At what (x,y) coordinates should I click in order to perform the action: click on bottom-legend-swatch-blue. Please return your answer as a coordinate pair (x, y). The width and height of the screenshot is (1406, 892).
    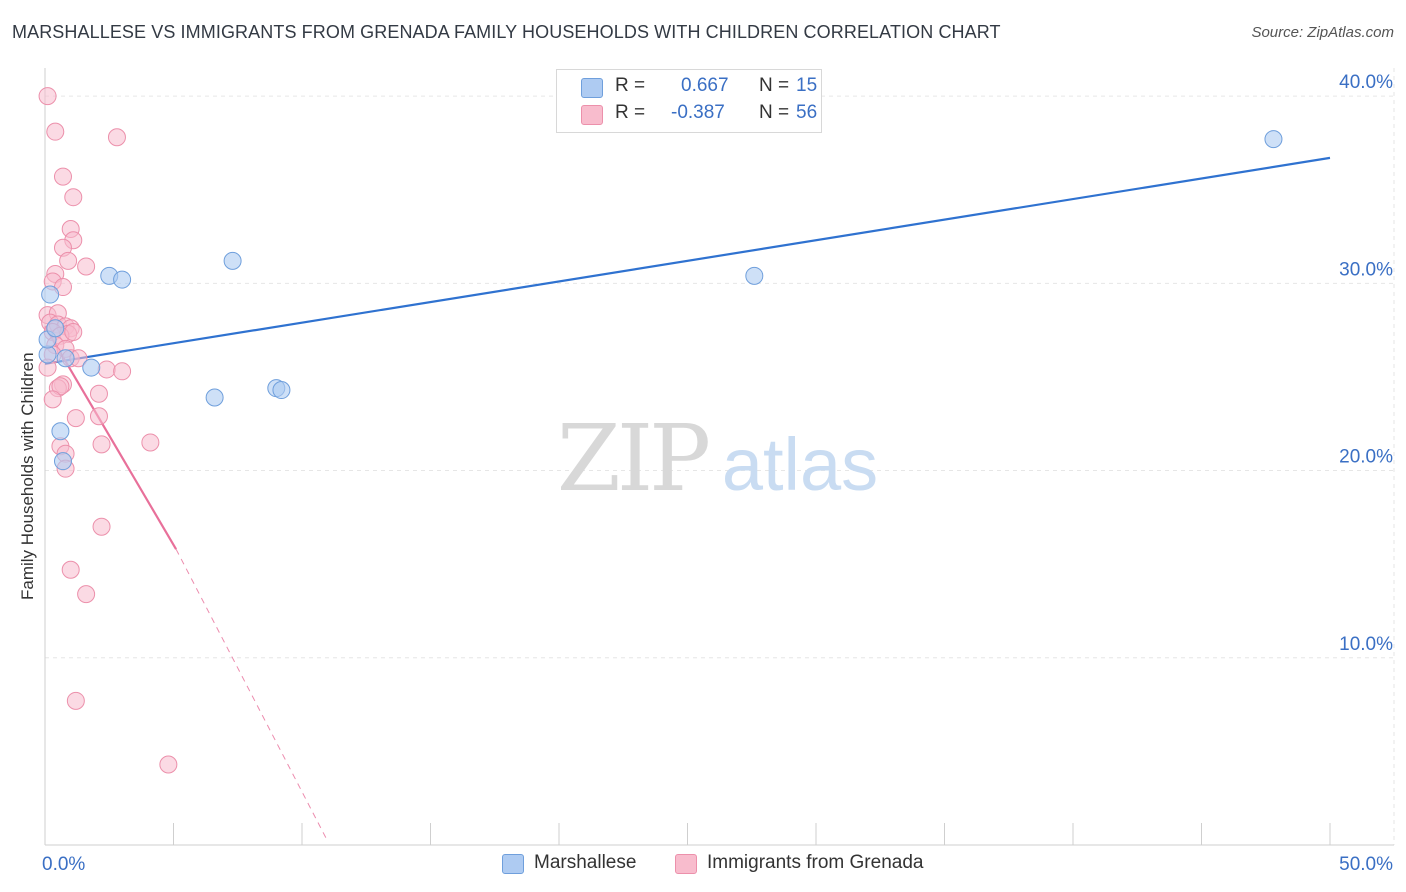
    Looking at the image, I should click on (513, 864).